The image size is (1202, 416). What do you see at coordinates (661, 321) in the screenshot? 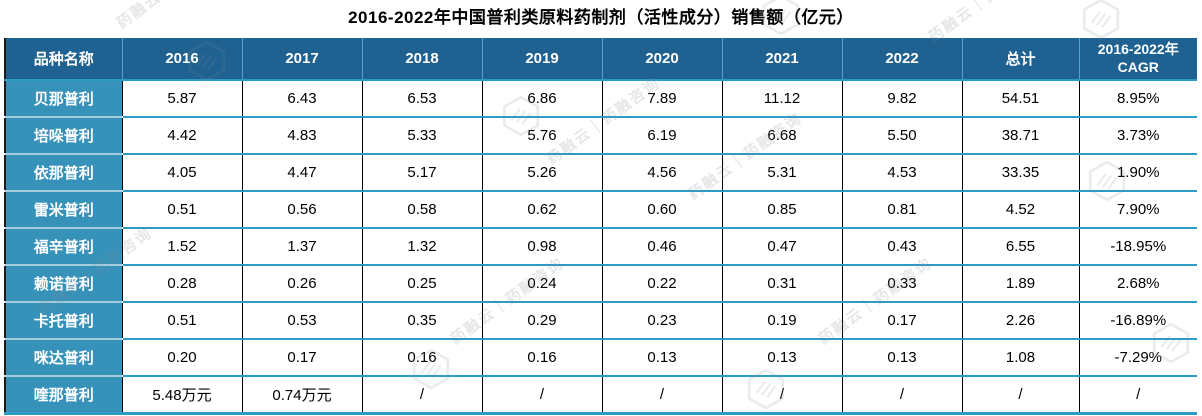
I see `cell-value: 0.23` at bounding box center [661, 321].